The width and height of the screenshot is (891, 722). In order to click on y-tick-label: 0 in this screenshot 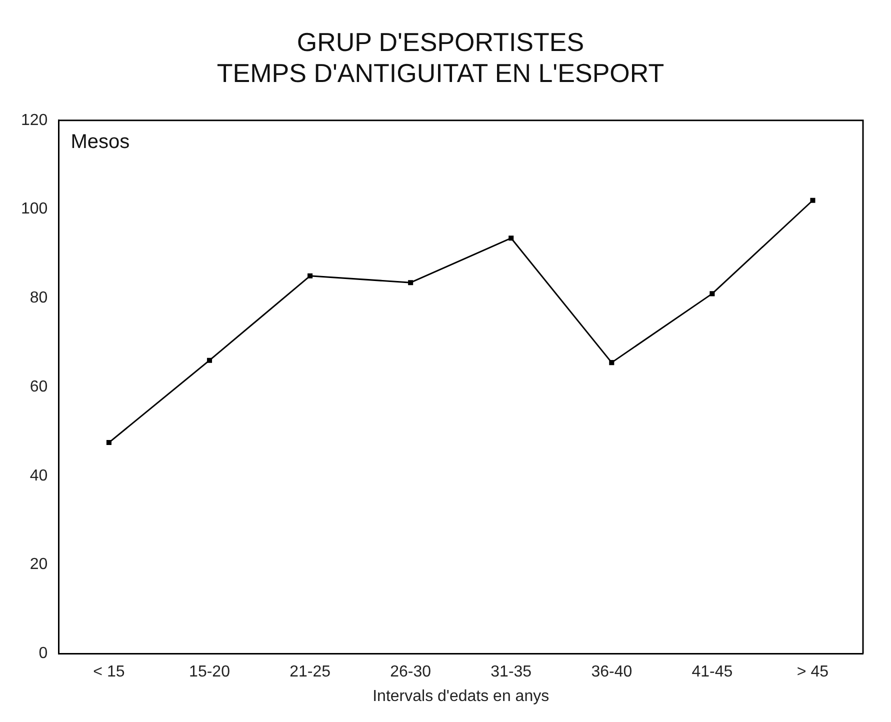, I will do `click(43, 653)`.